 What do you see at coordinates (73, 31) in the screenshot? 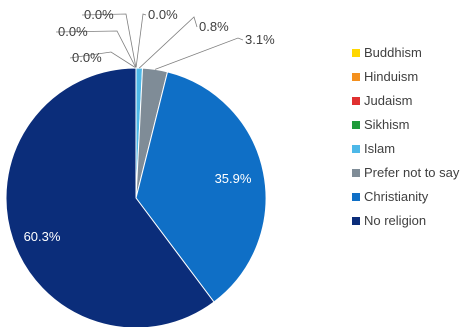
I see `data-label-hinduism: 0.0%` at bounding box center [73, 31].